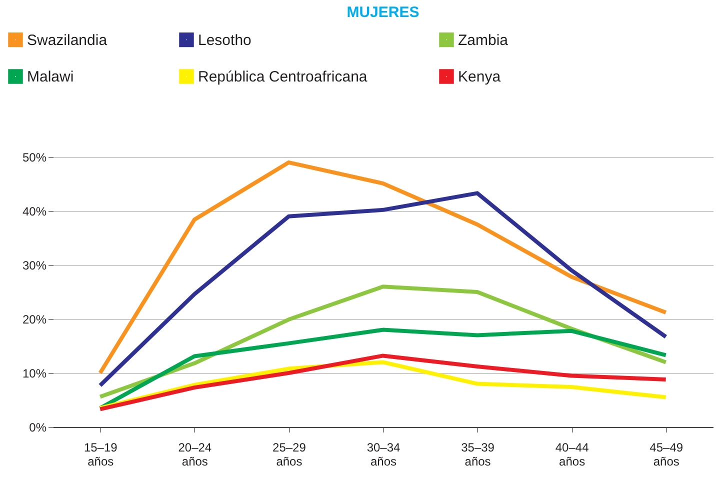 This screenshot has width=719, height=499. What do you see at coordinates (50, 77) in the screenshot?
I see `legend-label: Malawi` at bounding box center [50, 77].